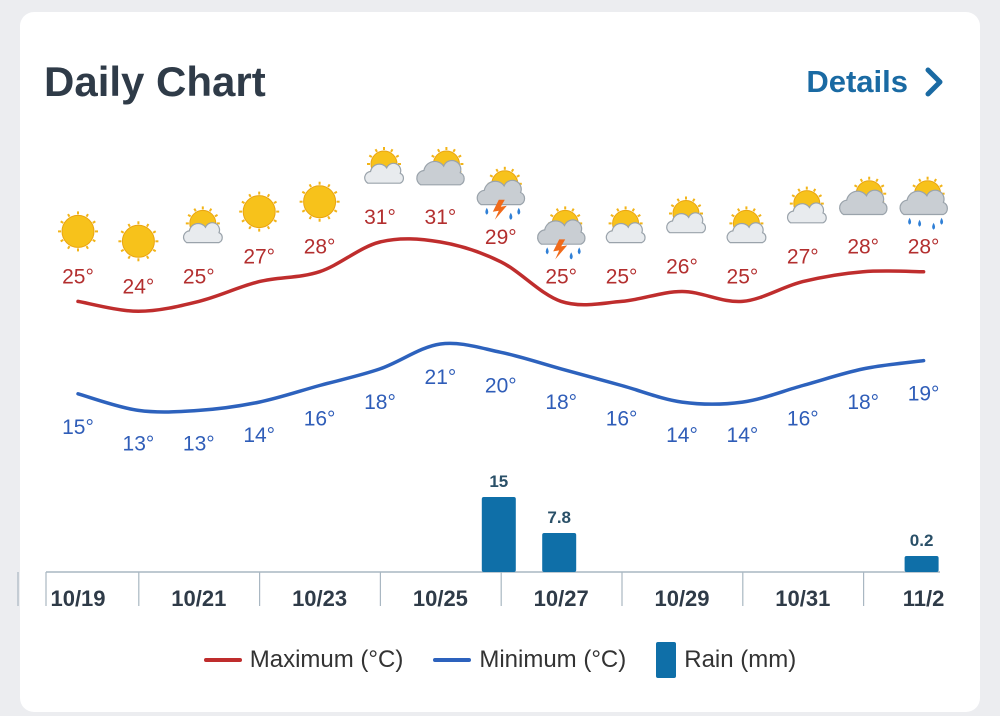 The image size is (1000, 716). I want to click on min-temp-label: 21°, so click(441, 377).